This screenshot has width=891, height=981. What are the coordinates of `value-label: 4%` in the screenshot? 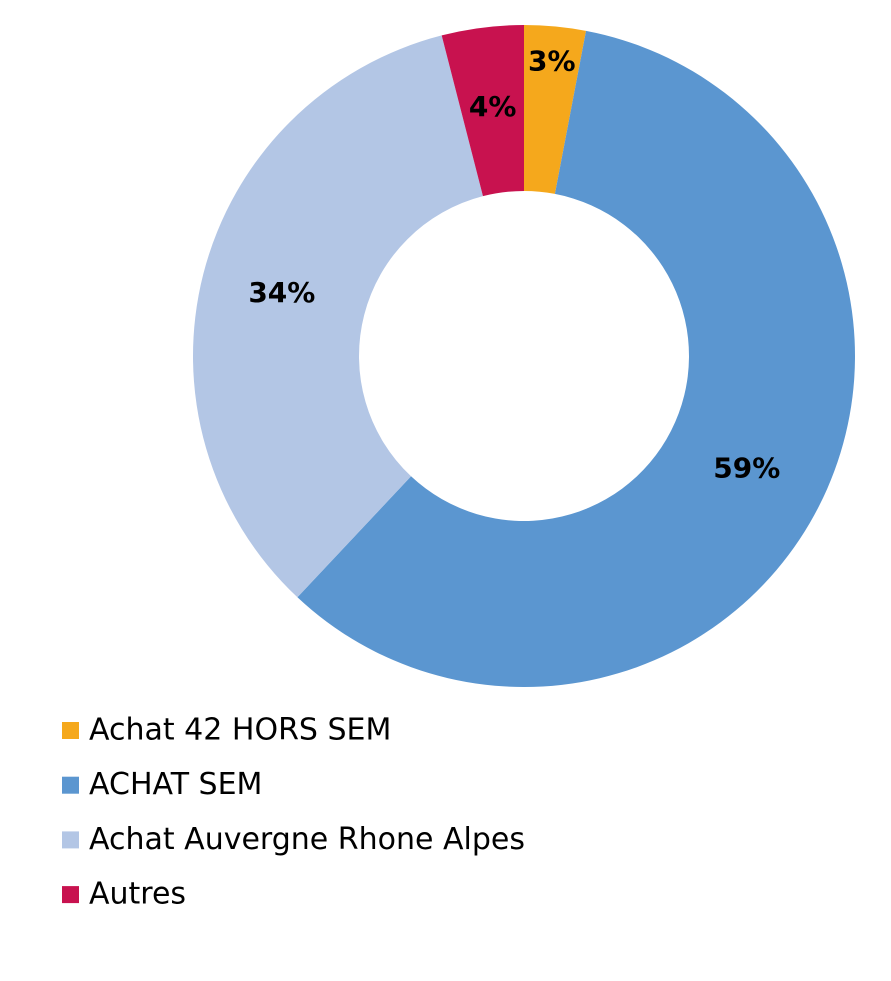 It's located at (493, 106).